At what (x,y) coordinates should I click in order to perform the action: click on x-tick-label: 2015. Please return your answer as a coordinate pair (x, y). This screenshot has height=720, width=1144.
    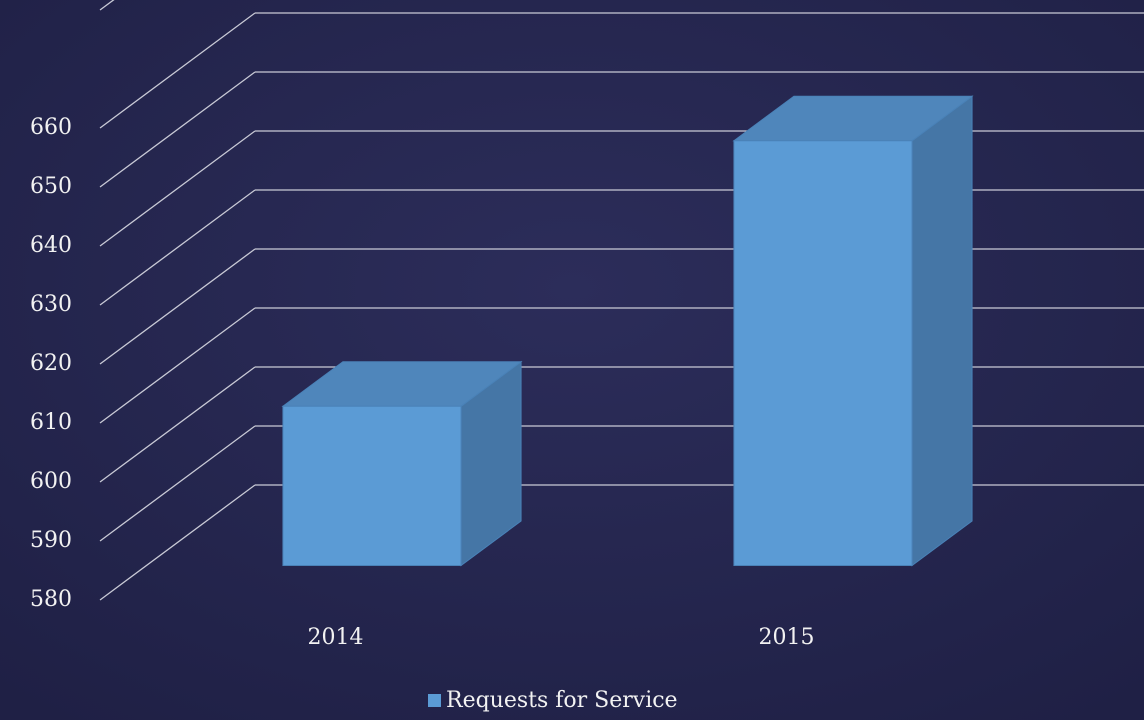
    Looking at the image, I should click on (787, 637).